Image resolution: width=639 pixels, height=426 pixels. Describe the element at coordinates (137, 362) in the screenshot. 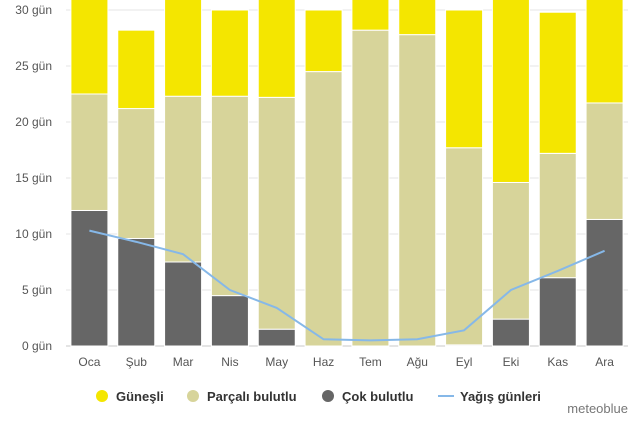

I see `x-tick-label: Şub` at that location.